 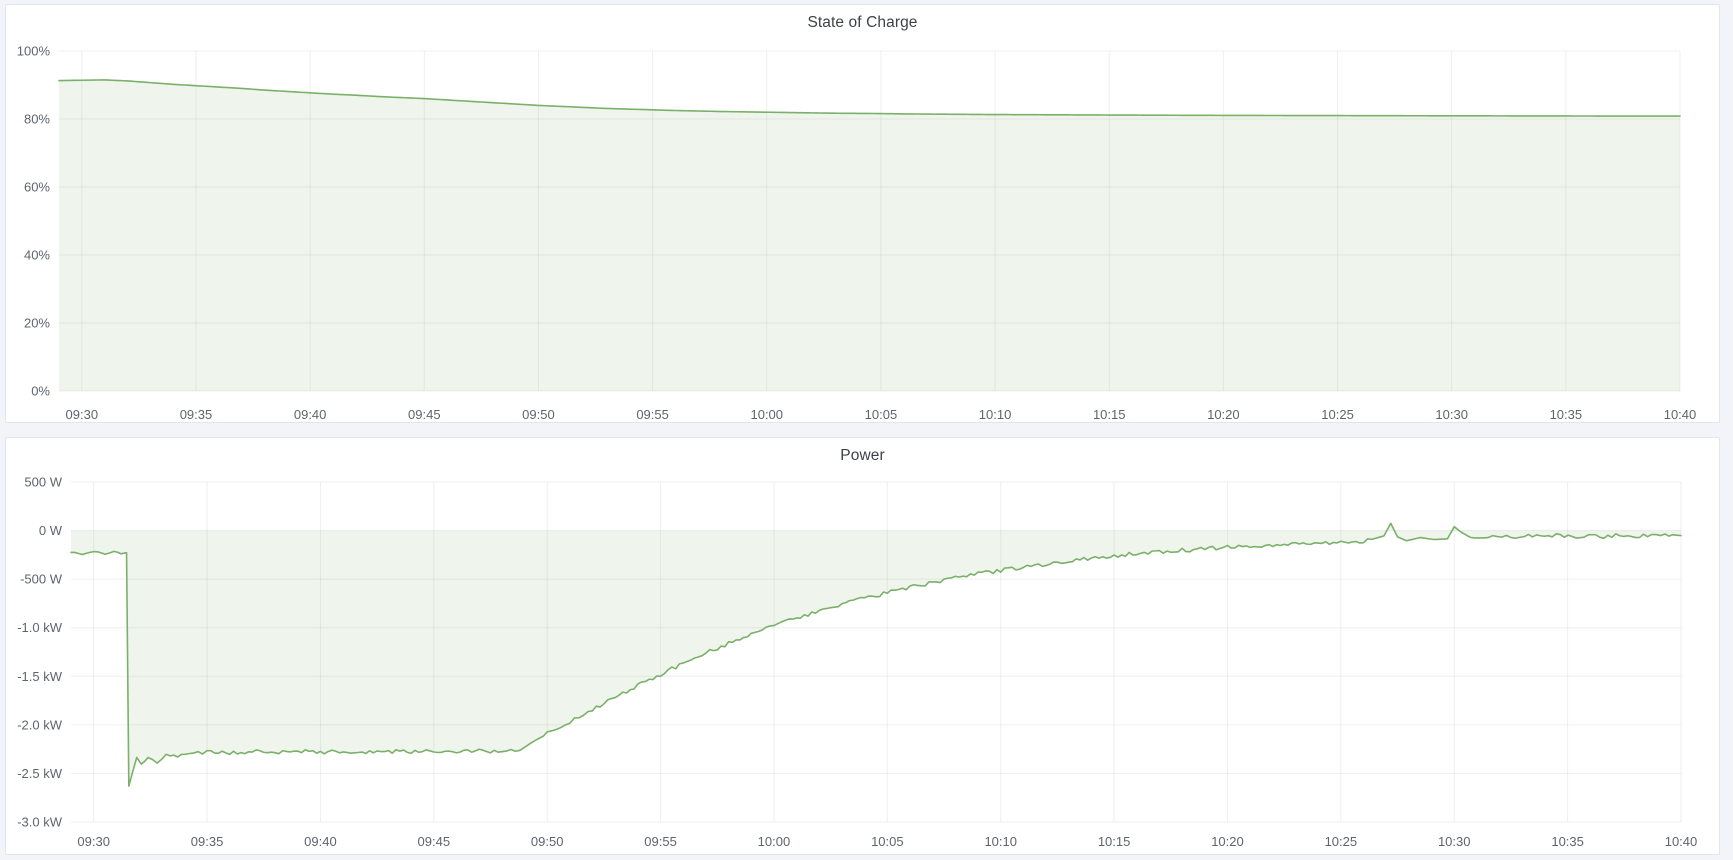 I want to click on series-line, so click(x=869, y=98).